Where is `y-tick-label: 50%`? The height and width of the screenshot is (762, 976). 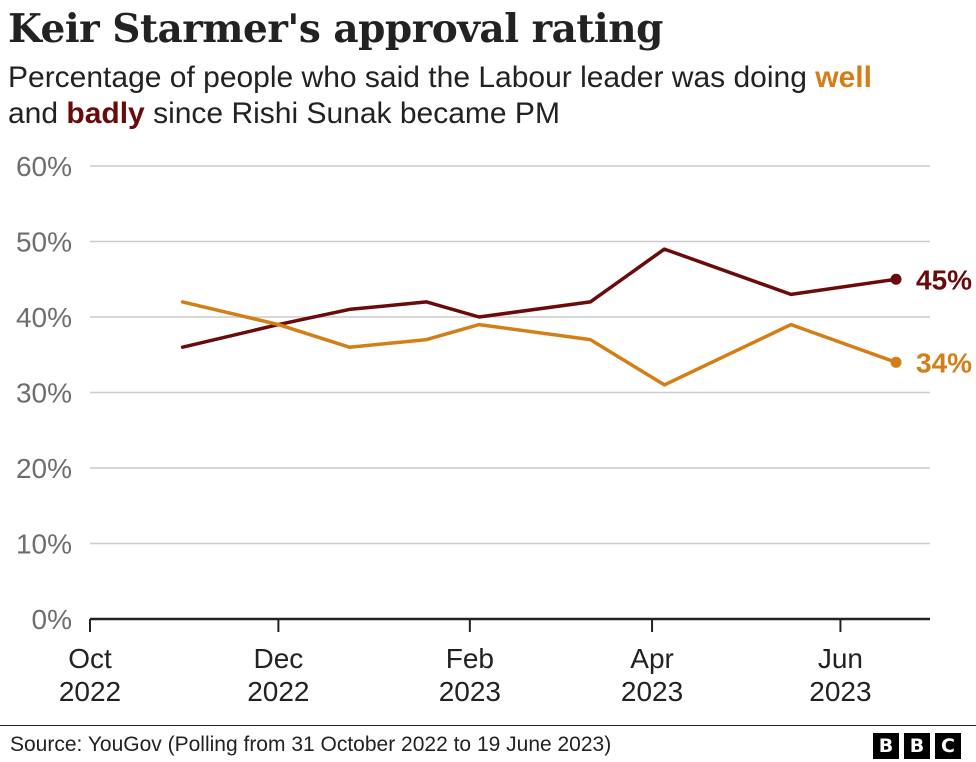
y-tick-label: 50% is located at coordinates (44, 242).